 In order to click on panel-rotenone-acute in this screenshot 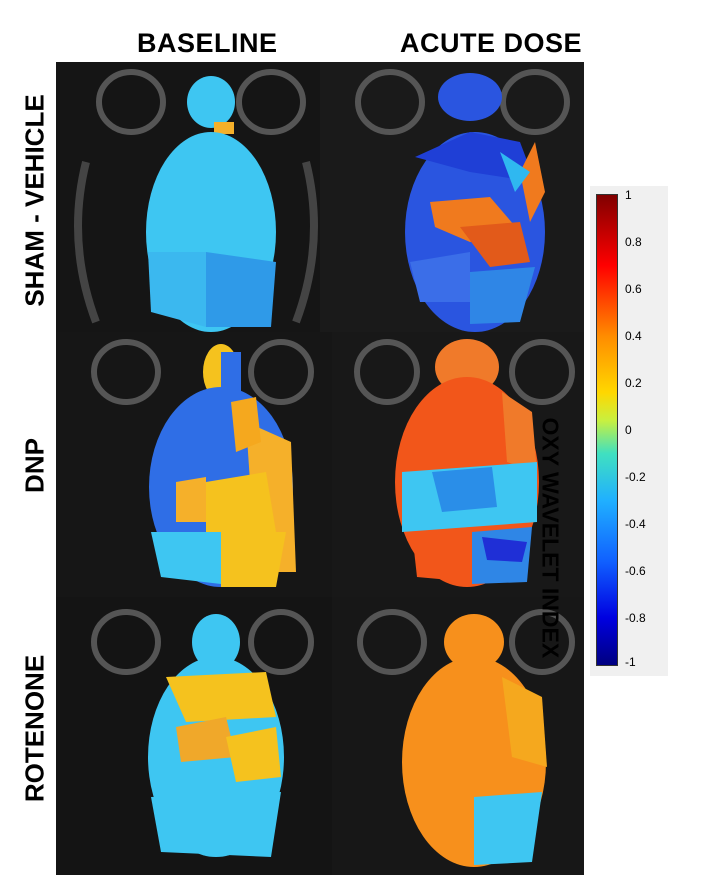, I will do `click(458, 736)`.